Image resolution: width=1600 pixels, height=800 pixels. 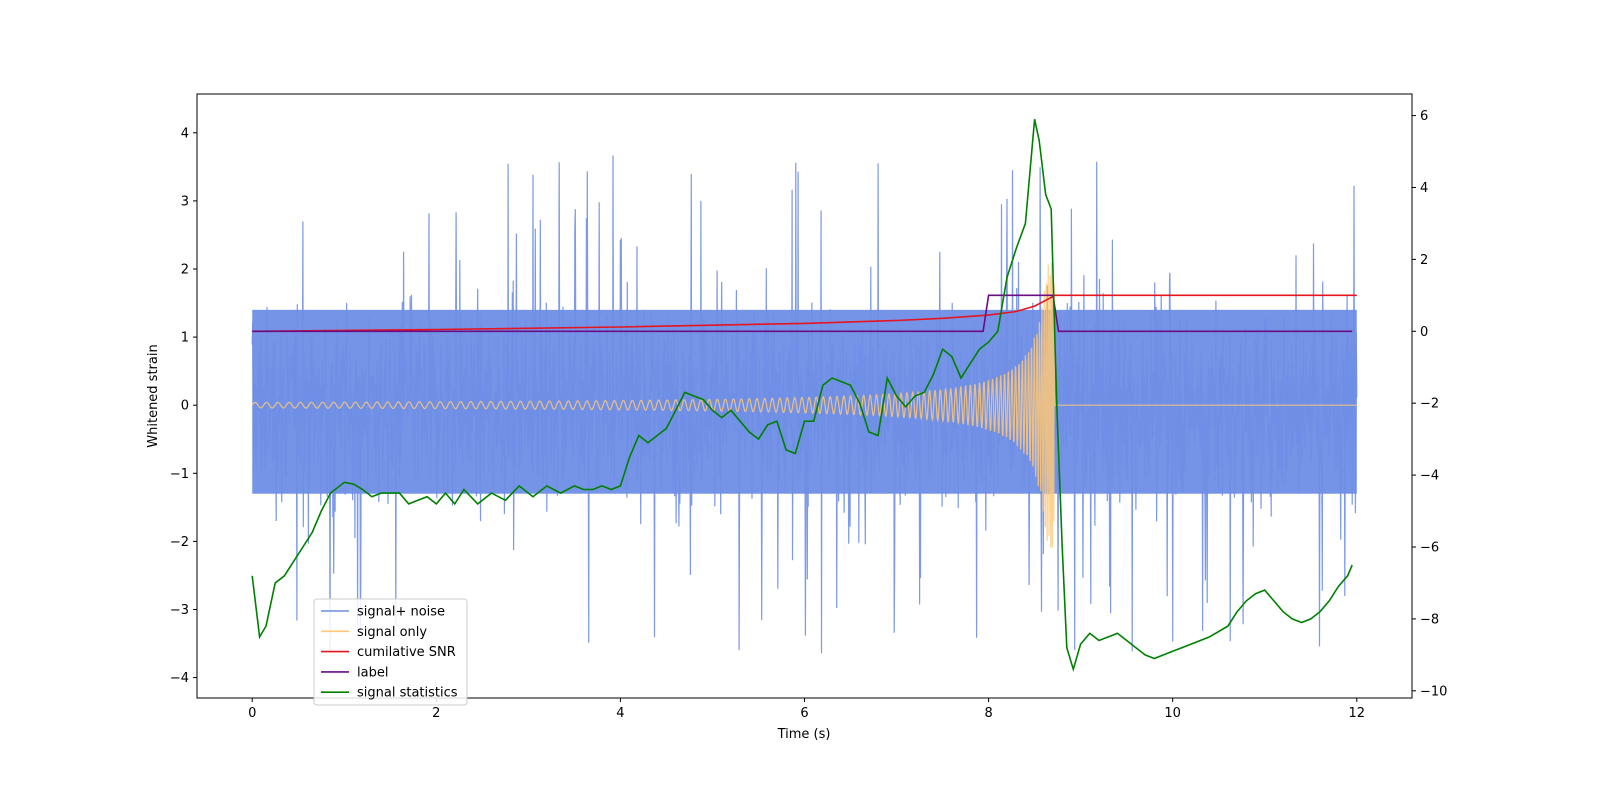 What do you see at coordinates (1424, 332) in the screenshot?
I see `y-tick-label-right: 0` at bounding box center [1424, 332].